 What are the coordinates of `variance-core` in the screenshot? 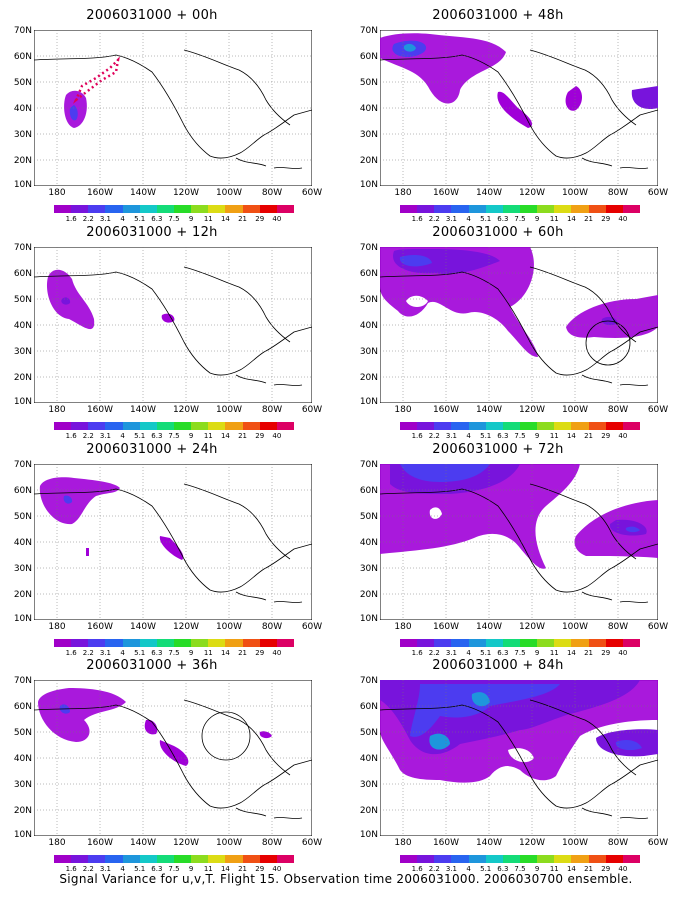 It's located at (73, 113).